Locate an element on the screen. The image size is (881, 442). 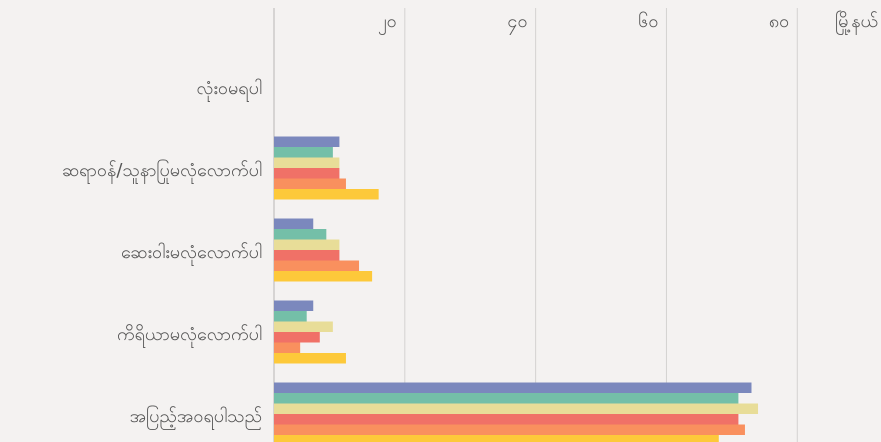
x-tick-label: ၂၀ is located at coordinates (387, 23).